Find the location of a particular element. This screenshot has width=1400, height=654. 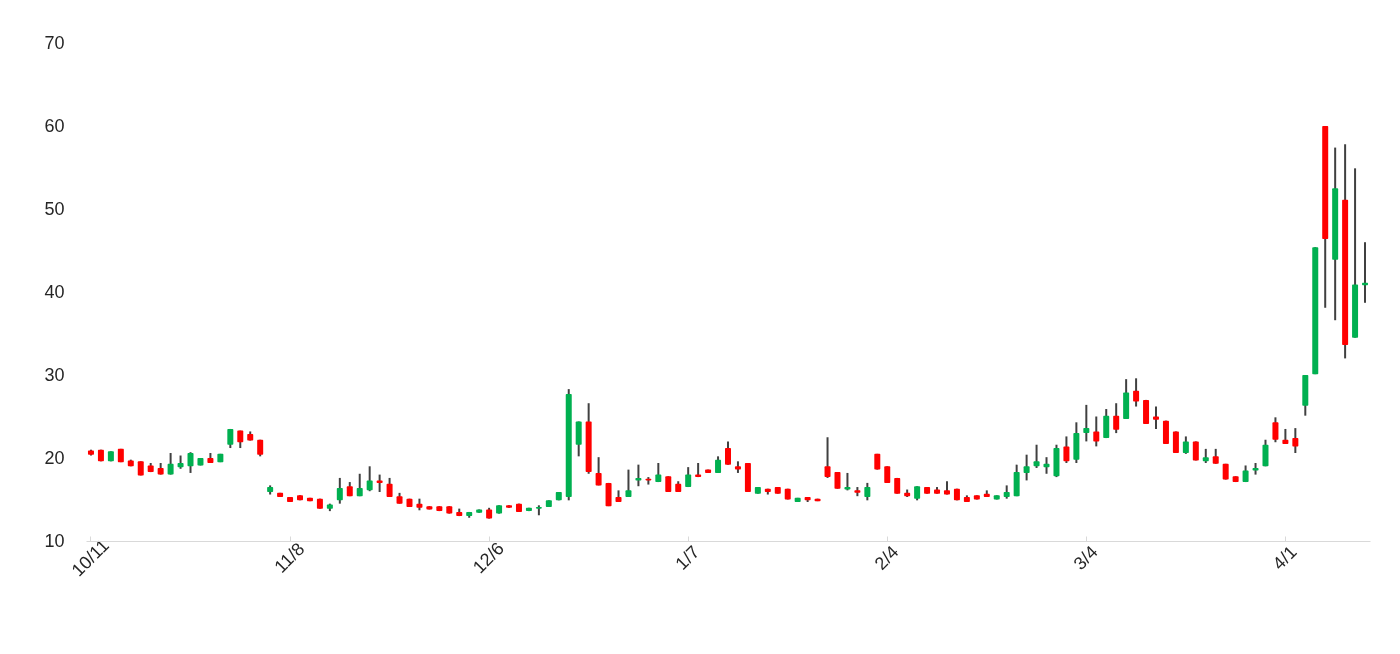

x-tick-label: 4/1 is located at coordinates (1284, 557).